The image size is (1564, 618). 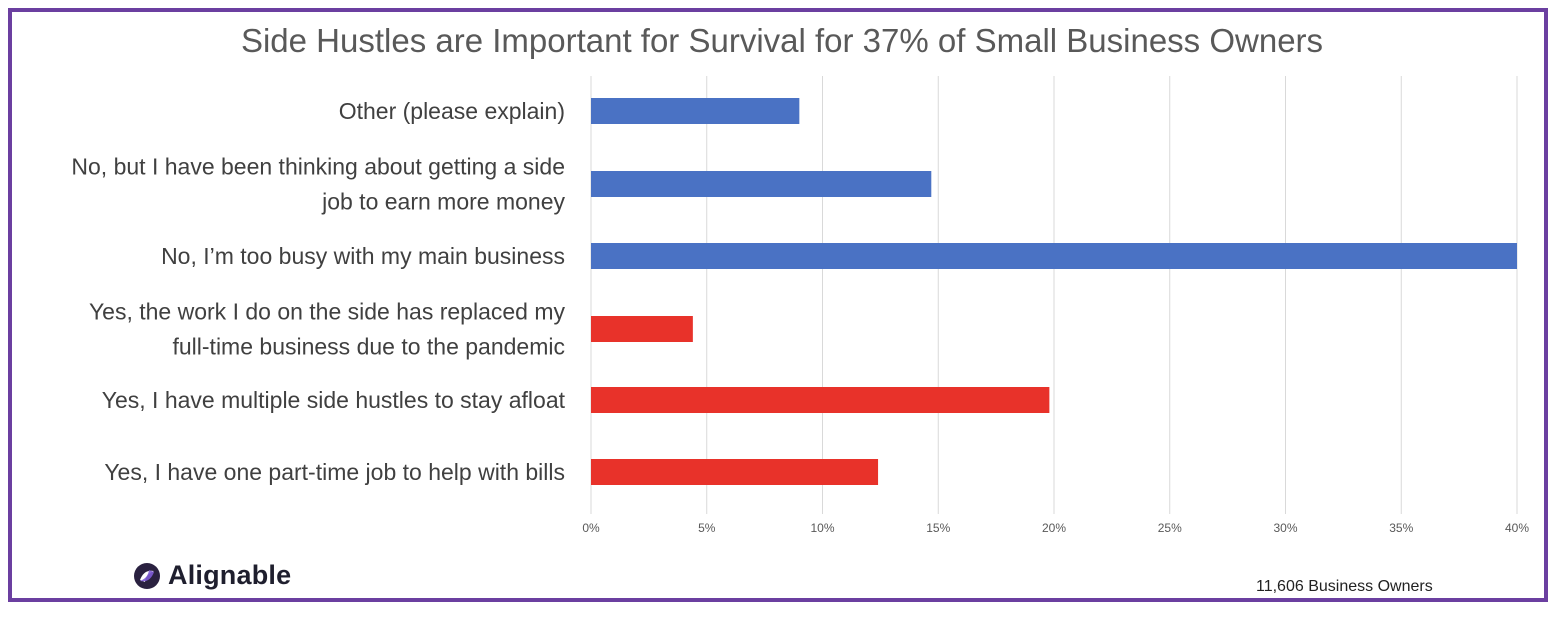 What do you see at coordinates (707, 528) in the screenshot?
I see `x-tick-label: 5%` at bounding box center [707, 528].